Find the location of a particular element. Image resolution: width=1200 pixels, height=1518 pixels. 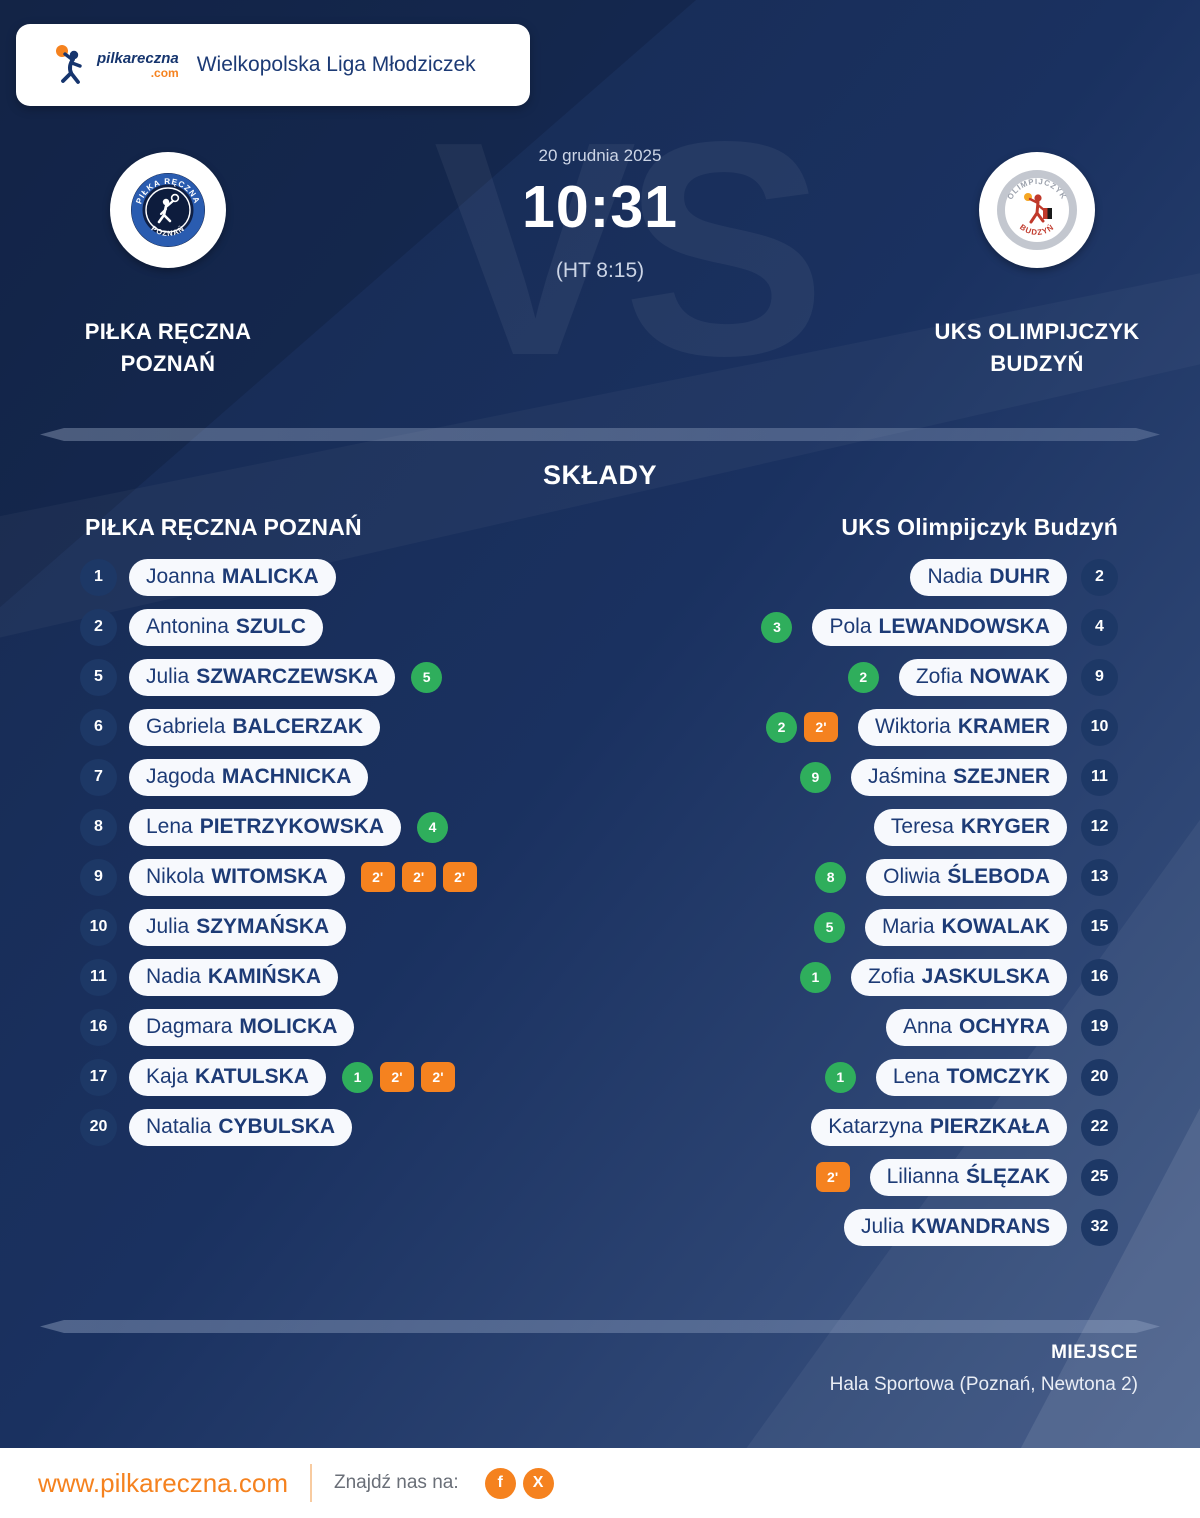

player-row: 10 Julia SZYMAŃSKA is located at coordinates (278, 927).